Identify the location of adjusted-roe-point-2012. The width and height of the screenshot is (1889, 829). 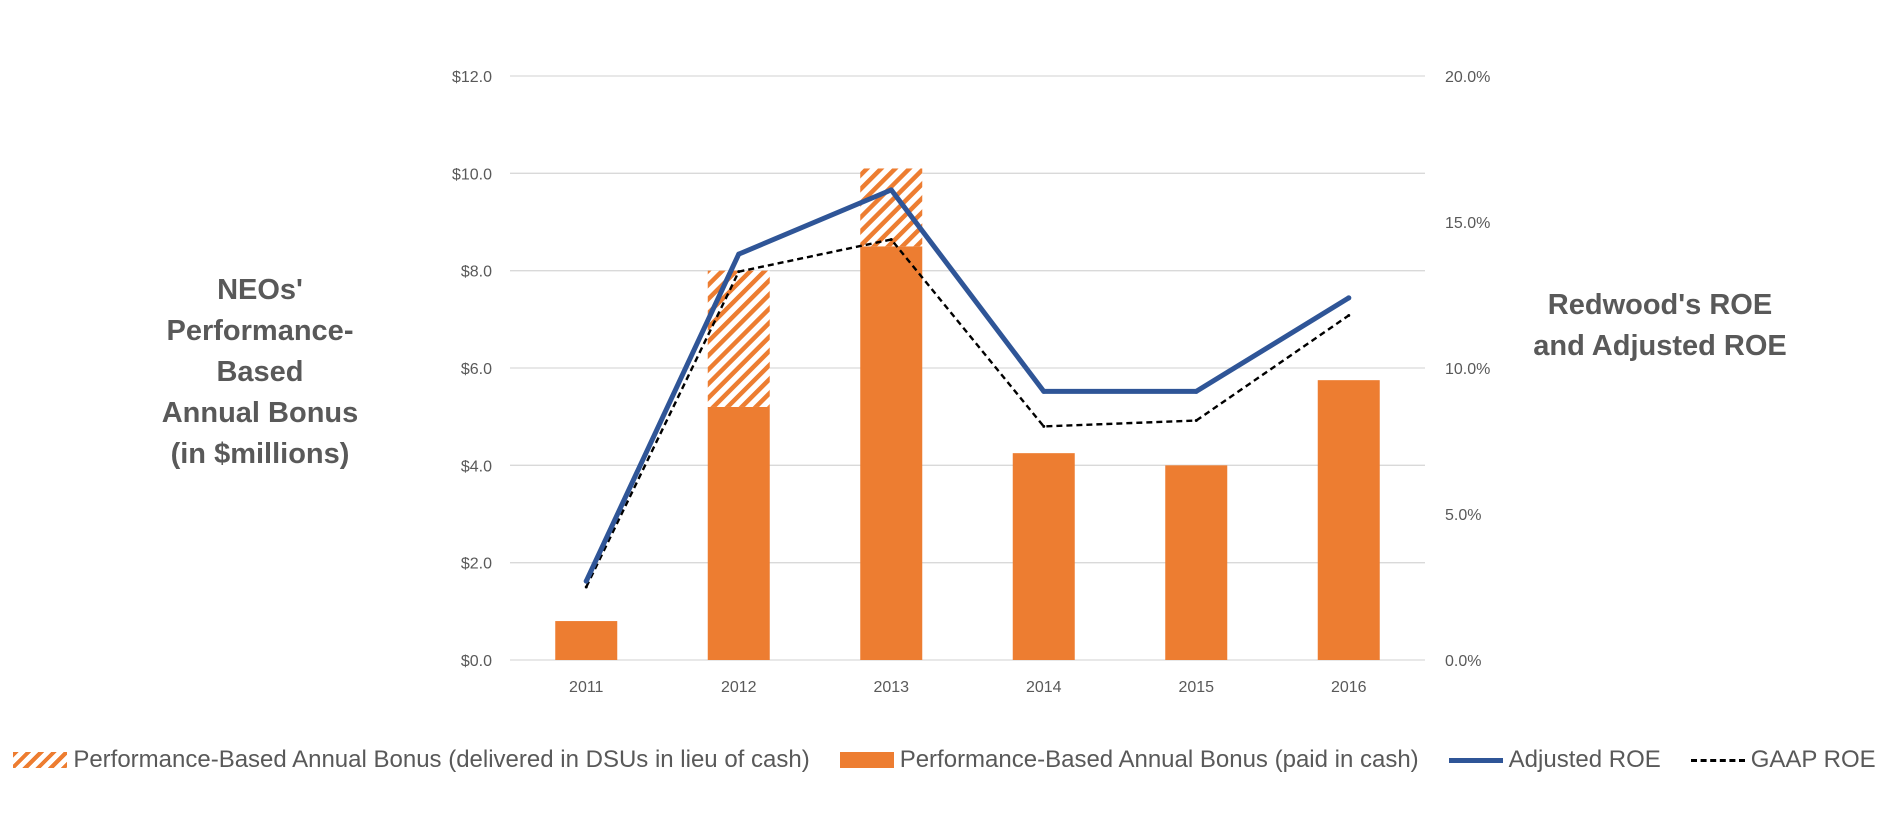
(739, 254).